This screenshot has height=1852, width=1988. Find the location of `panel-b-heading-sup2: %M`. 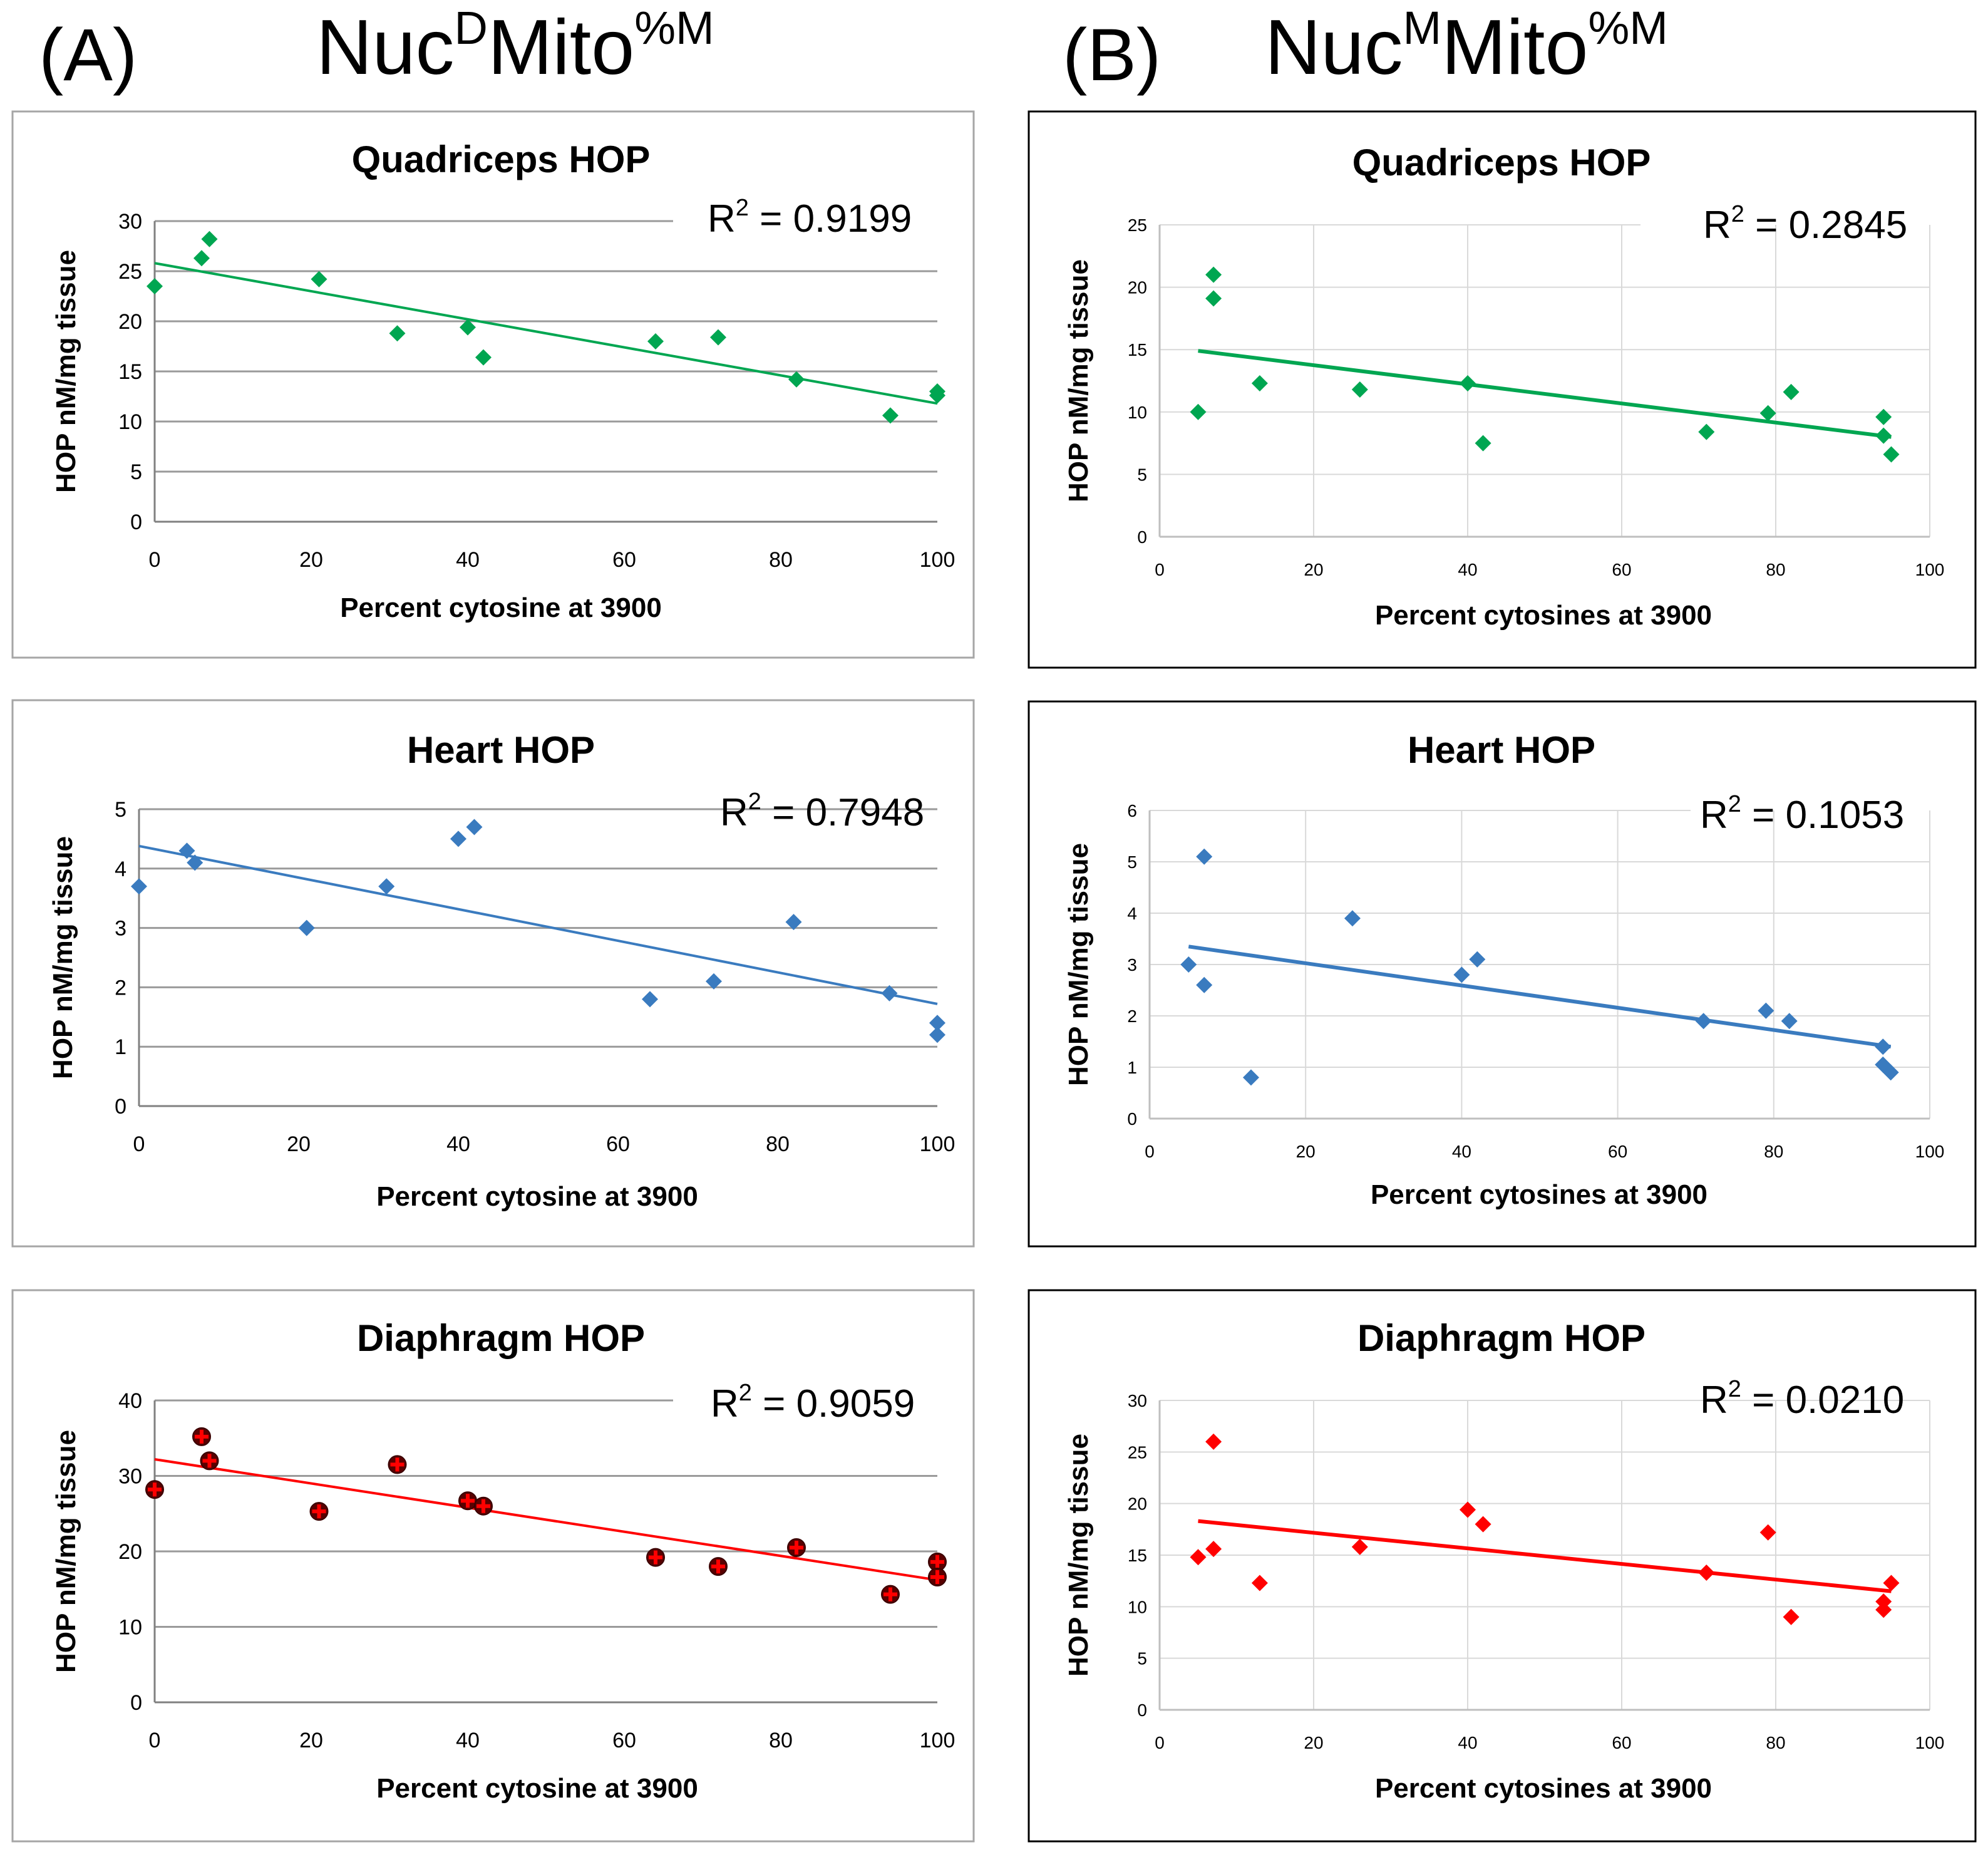

panel-b-heading-sup2: %M is located at coordinates (1628, 28).